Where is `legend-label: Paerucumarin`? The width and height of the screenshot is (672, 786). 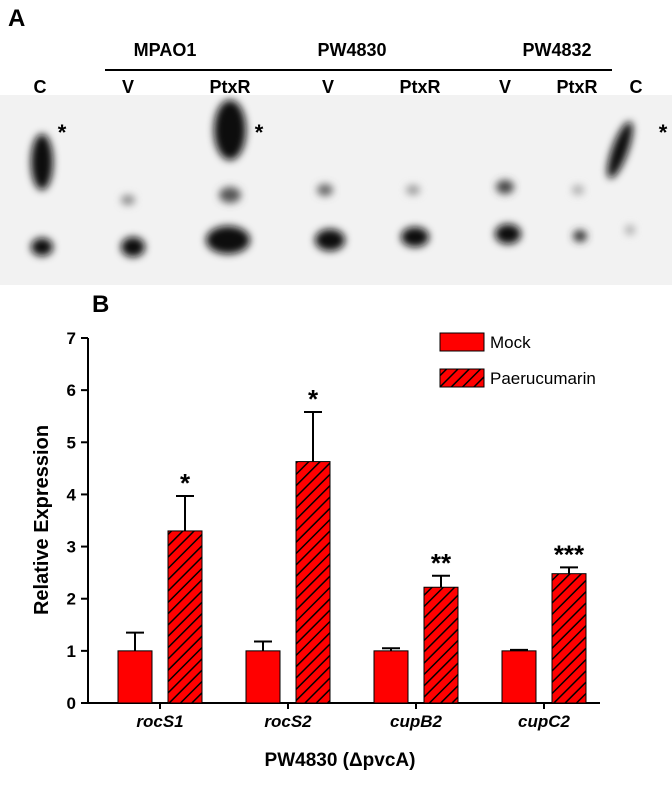 legend-label: Paerucumarin is located at coordinates (543, 378).